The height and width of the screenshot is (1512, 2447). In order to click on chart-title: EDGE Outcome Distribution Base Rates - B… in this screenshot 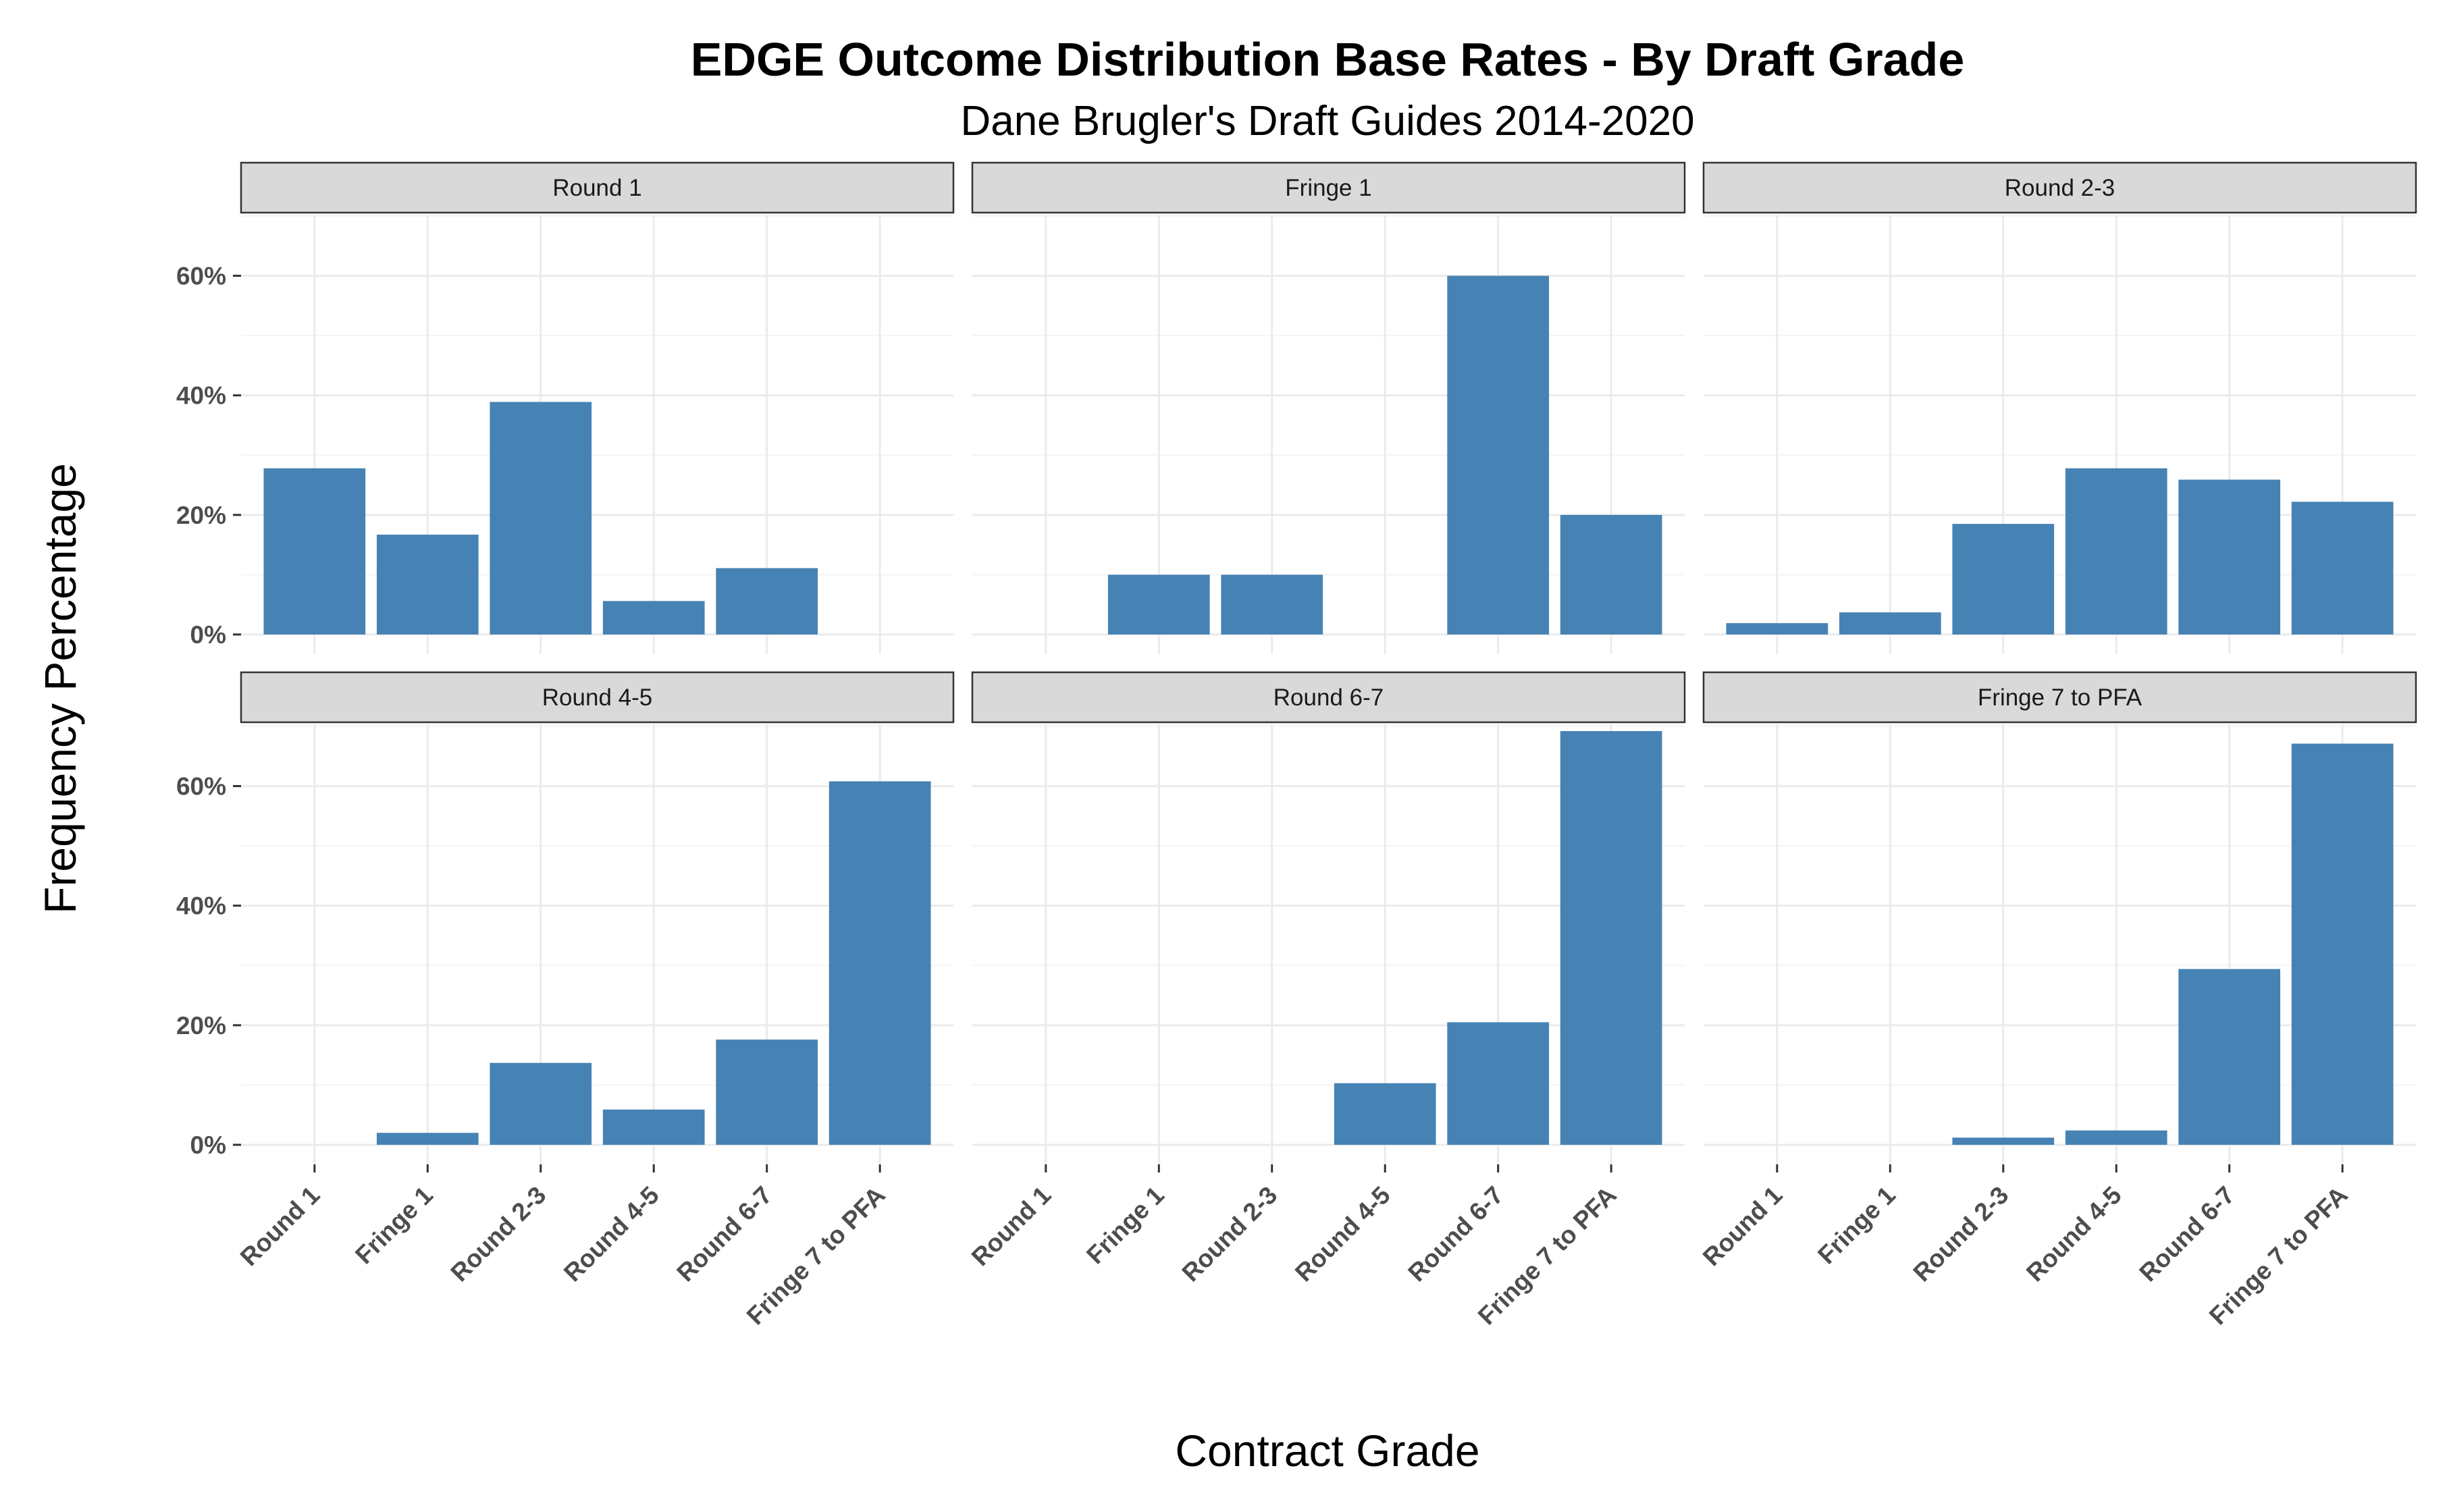, I will do `click(1328, 59)`.